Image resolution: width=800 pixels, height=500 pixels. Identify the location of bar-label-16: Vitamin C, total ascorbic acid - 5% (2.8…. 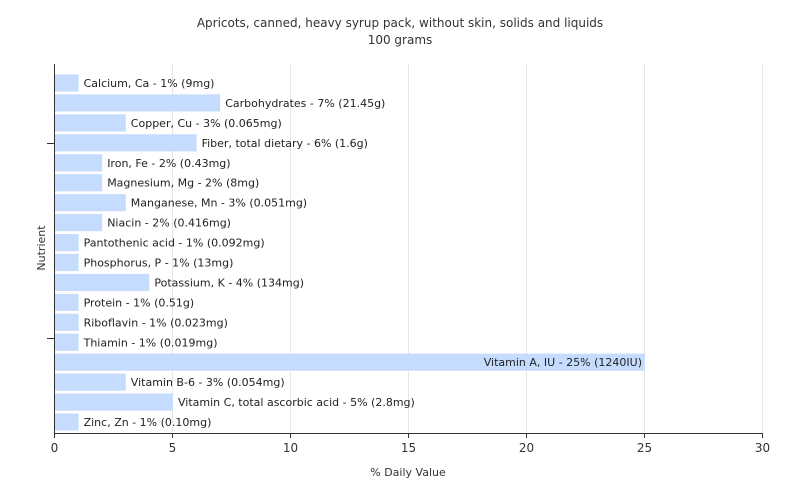
(296, 402).